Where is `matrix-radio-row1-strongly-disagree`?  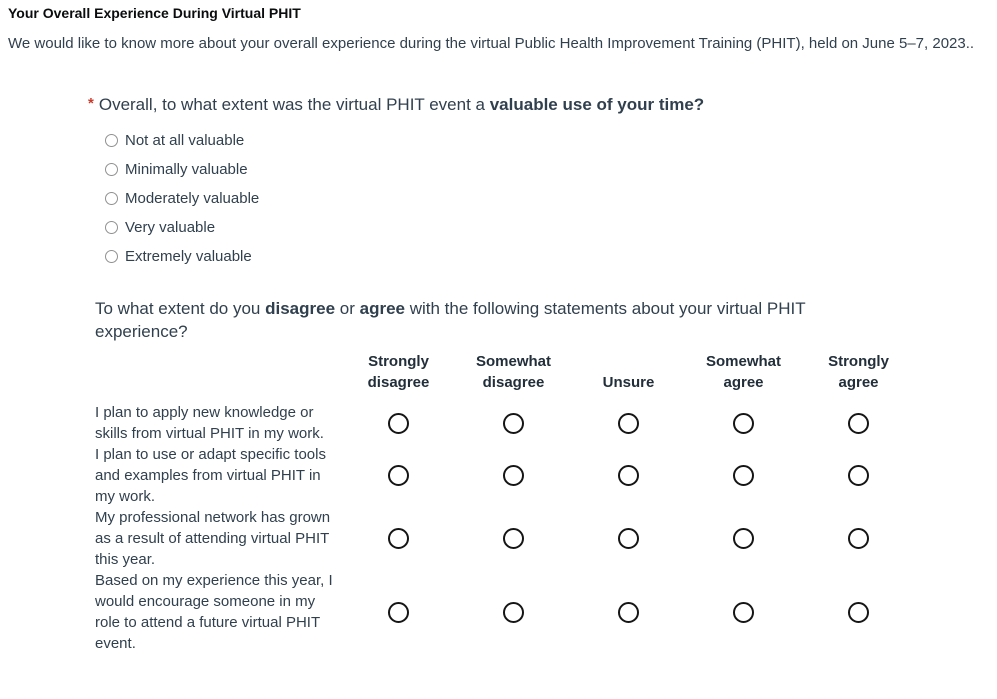 matrix-radio-row1-strongly-disagree is located at coordinates (398, 423).